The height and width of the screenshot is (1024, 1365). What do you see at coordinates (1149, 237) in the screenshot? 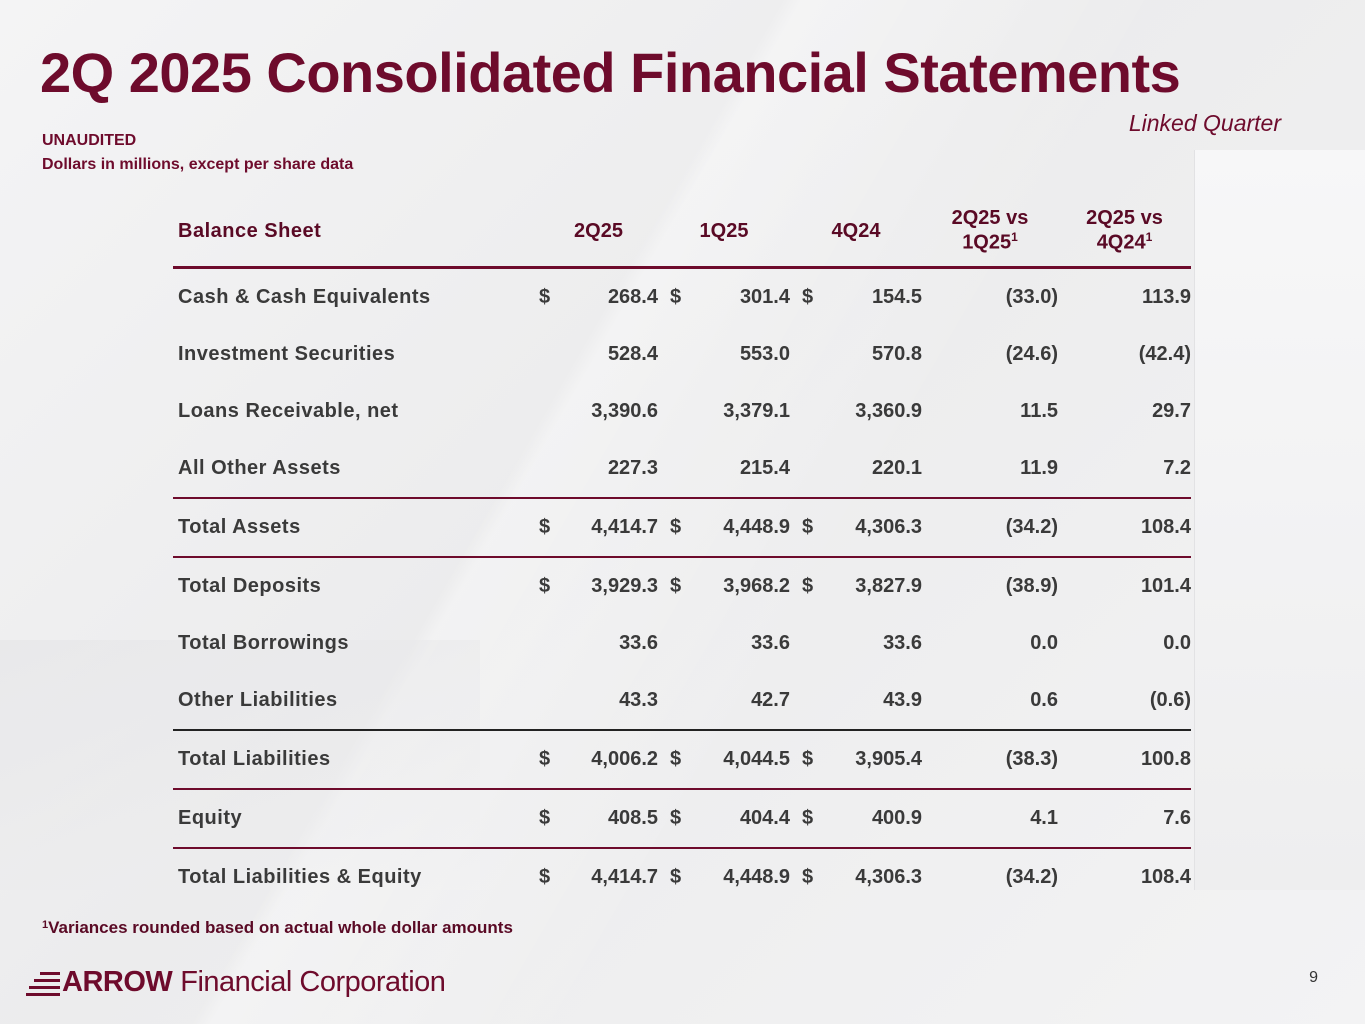
I see `header-var-4q24-footnote-mark: 1` at bounding box center [1149, 237].